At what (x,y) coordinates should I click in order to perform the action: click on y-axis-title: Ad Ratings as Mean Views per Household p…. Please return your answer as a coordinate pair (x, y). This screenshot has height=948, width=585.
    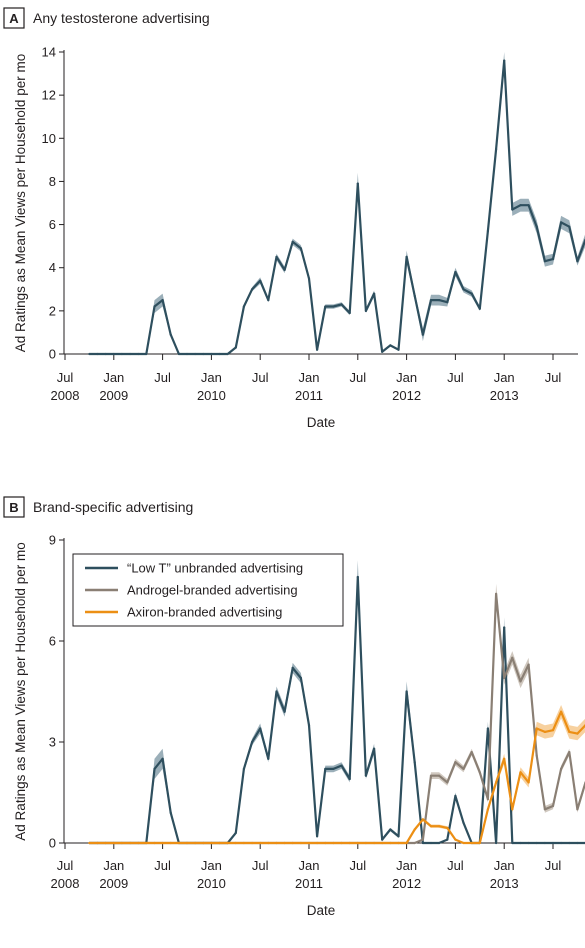
    Looking at the image, I should click on (20, 203).